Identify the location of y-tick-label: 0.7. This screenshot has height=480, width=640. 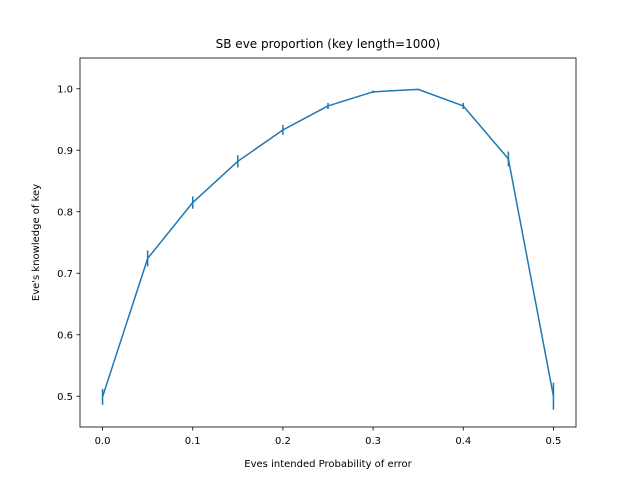
(65, 274).